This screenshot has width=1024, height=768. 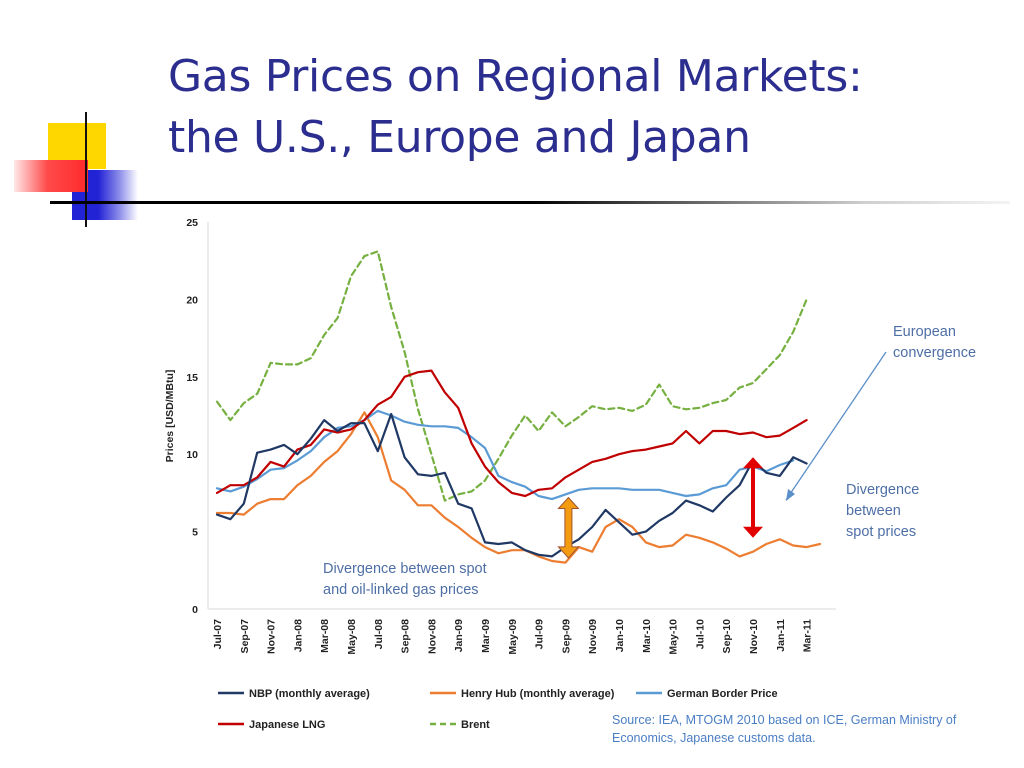 I want to click on x-tick-label: May-08, so click(x=352, y=637).